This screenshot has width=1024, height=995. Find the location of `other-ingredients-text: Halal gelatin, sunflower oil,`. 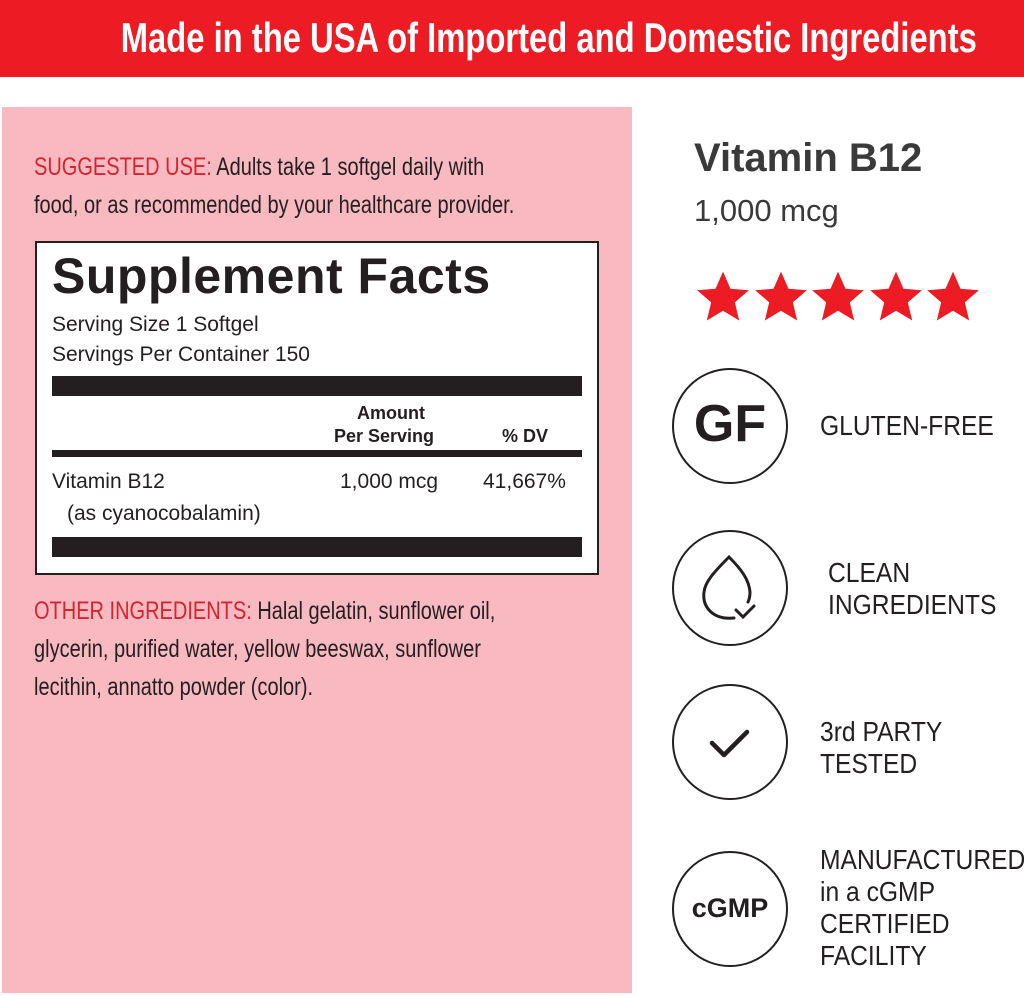

other-ingredients-text: Halal gelatin, sunflower oil, is located at coordinates (373, 611).